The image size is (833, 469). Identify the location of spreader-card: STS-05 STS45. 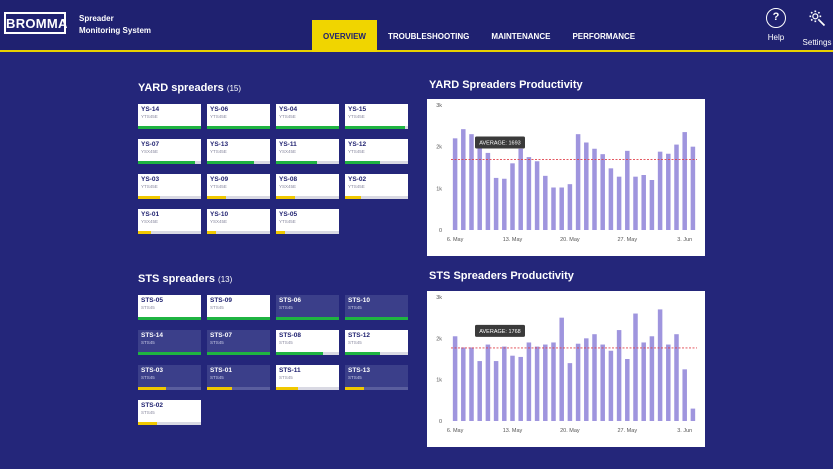
(169, 307).